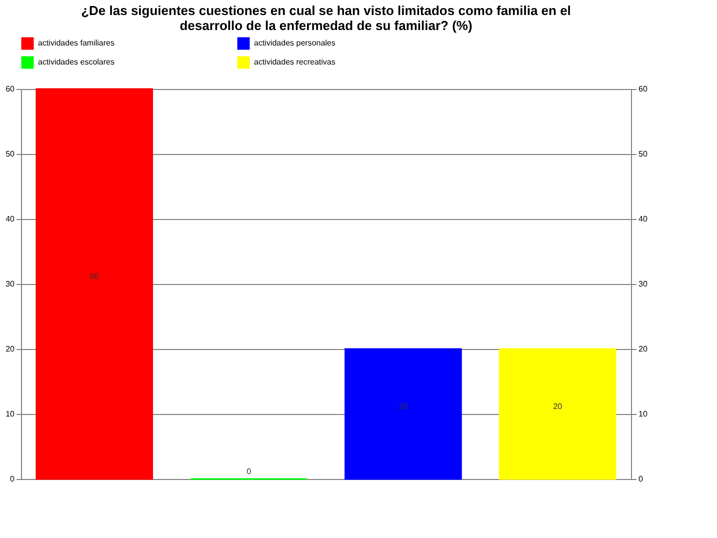 The width and height of the screenshot is (717, 538). What do you see at coordinates (643, 154) in the screenshot?
I see `y2-tick-label: 50` at bounding box center [643, 154].